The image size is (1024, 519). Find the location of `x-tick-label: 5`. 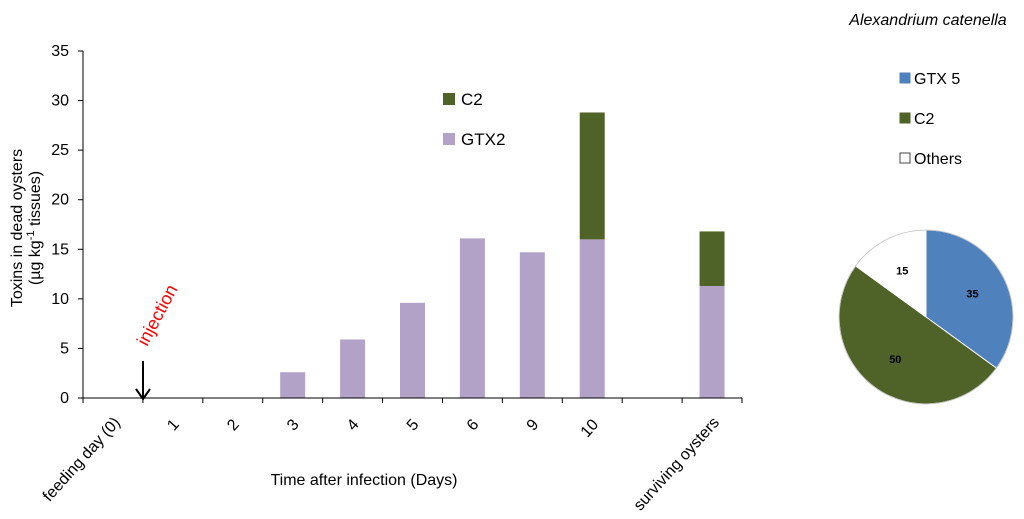

x-tick-label: 5 is located at coordinates (413, 425).